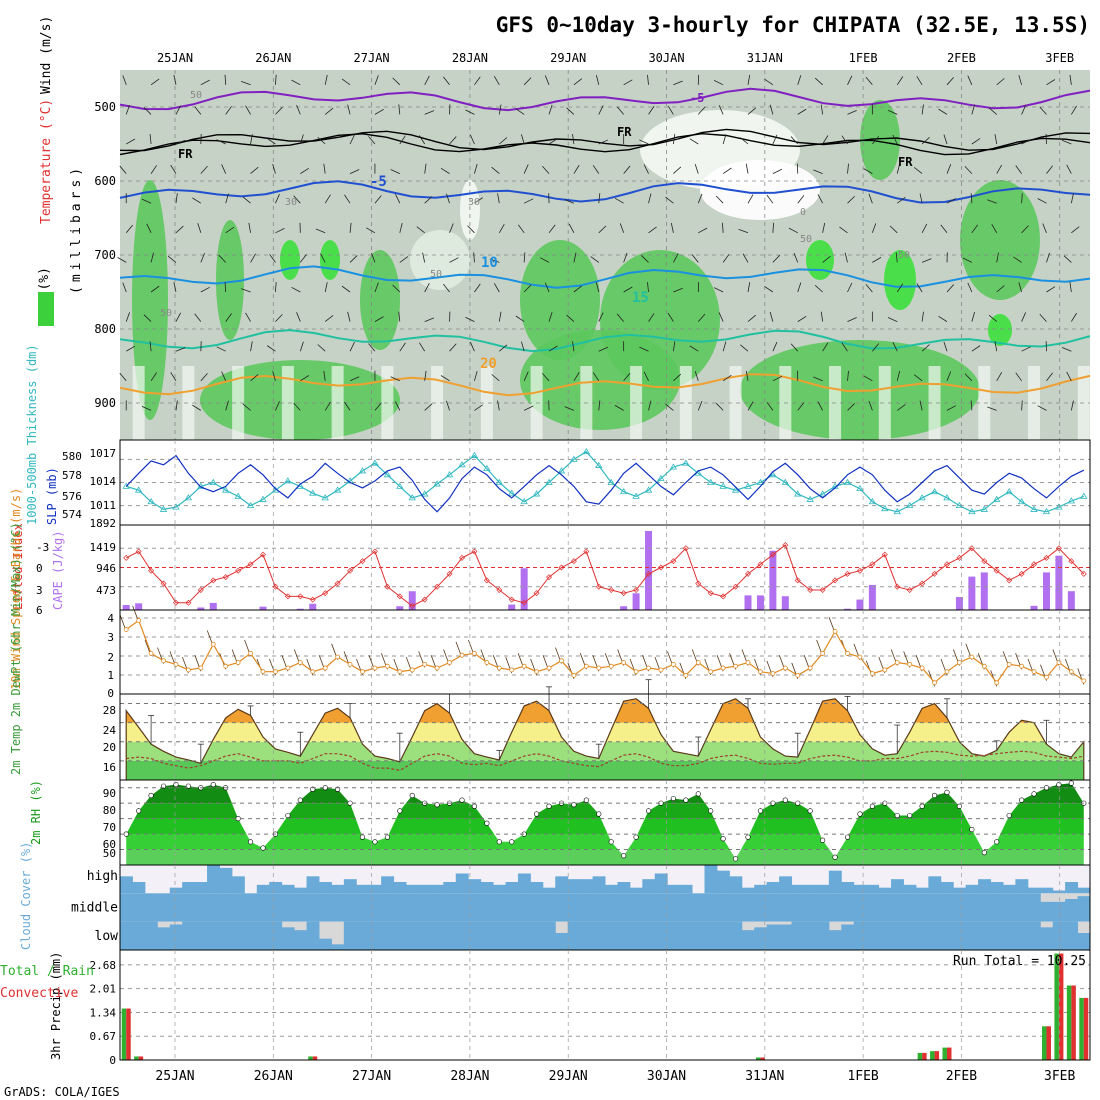 The image size is (1100, 1100). What do you see at coordinates (666, 1076) in the screenshot?
I see `date-tick-bottom: 30JAN` at bounding box center [666, 1076].